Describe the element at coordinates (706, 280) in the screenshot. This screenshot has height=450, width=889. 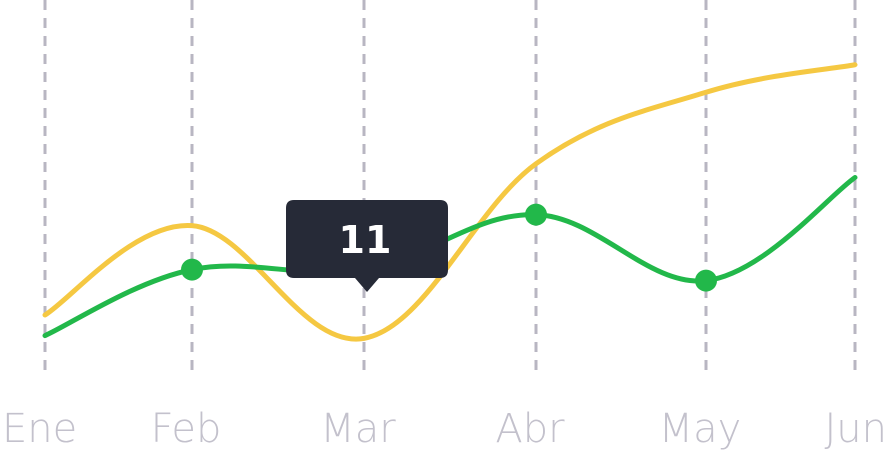
I see `point-may` at that location.